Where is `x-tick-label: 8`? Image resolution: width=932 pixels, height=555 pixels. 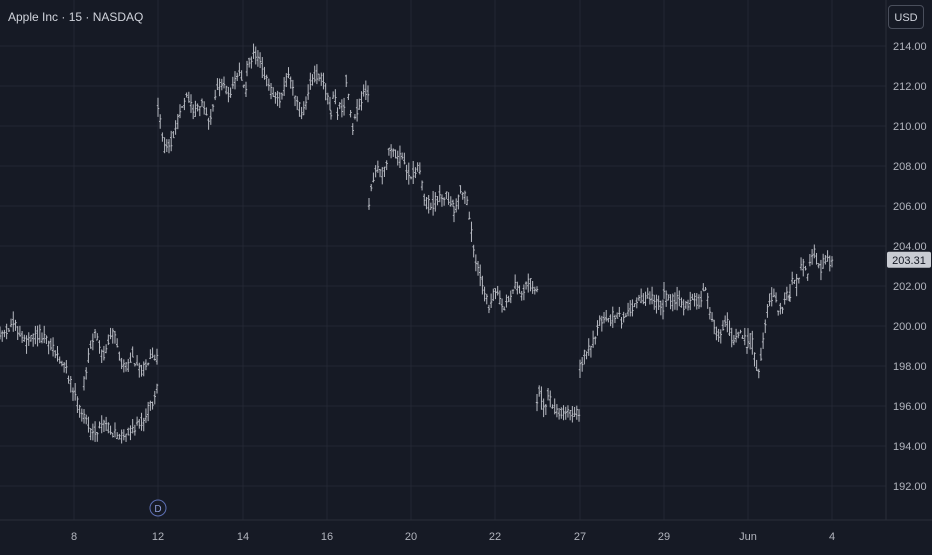 x-tick-label: 8 is located at coordinates (74, 537).